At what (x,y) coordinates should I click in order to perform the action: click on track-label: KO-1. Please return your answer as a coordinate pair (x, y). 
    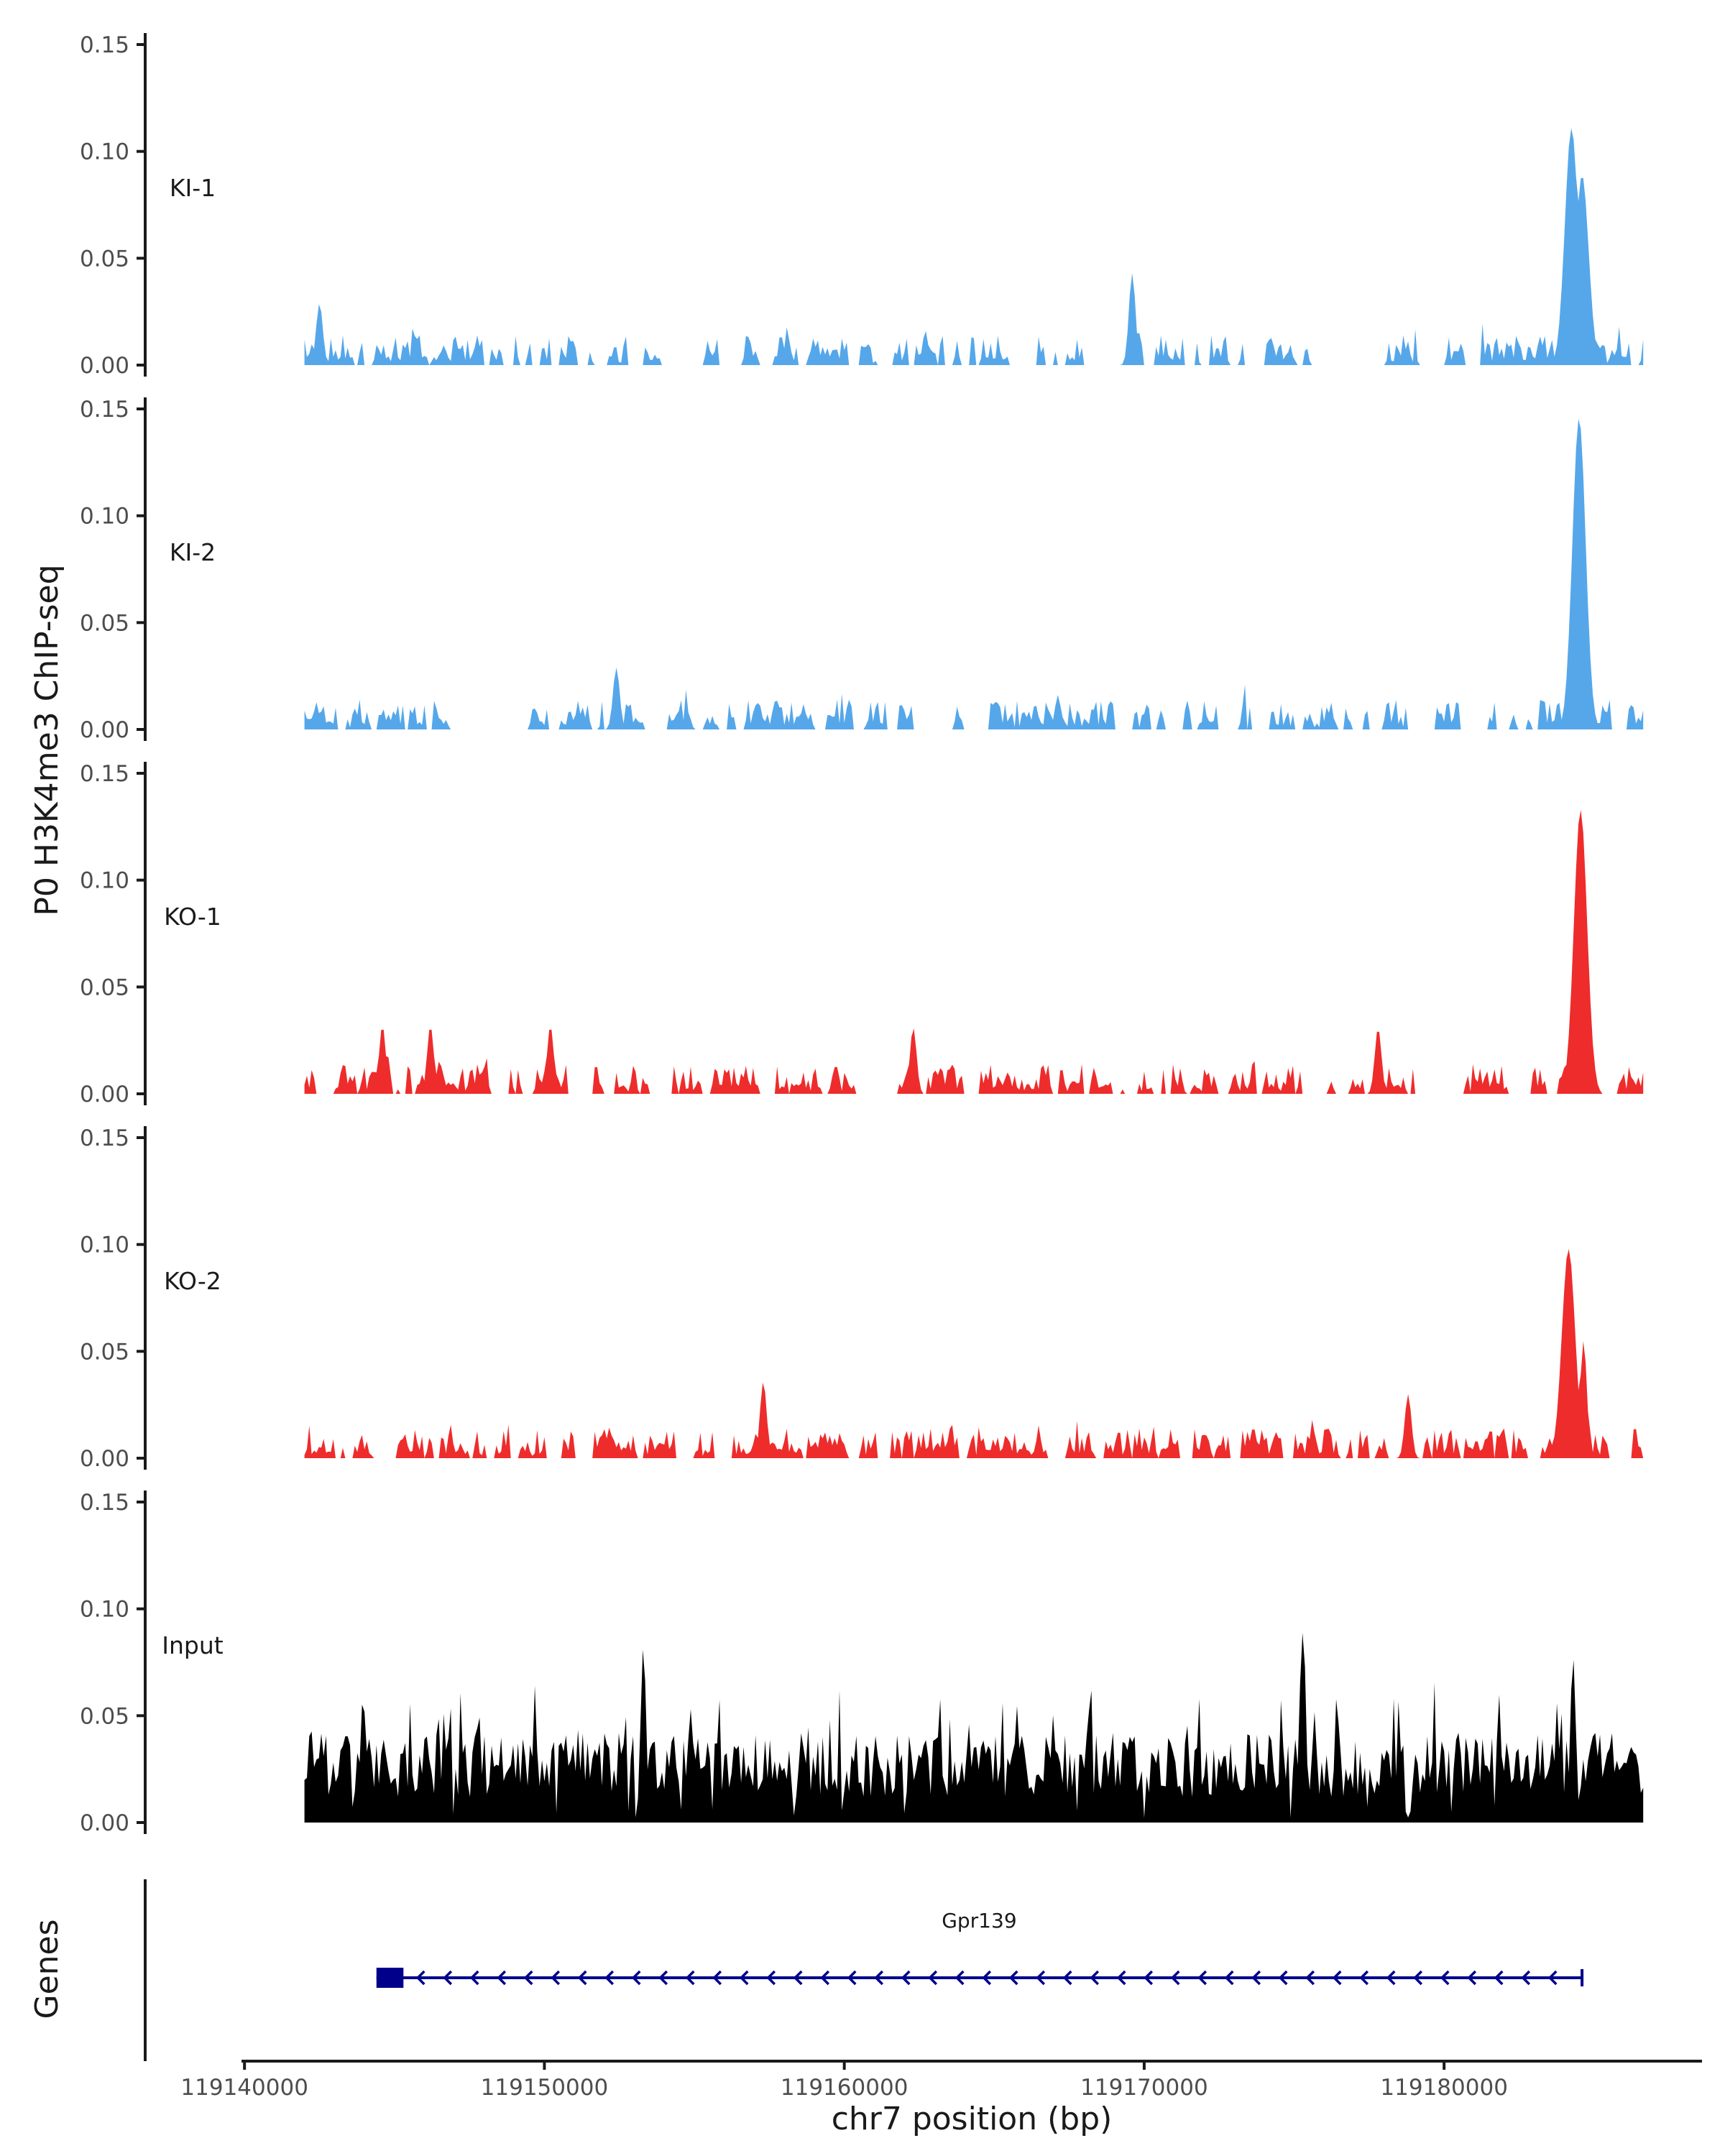
    Looking at the image, I should click on (192, 917).